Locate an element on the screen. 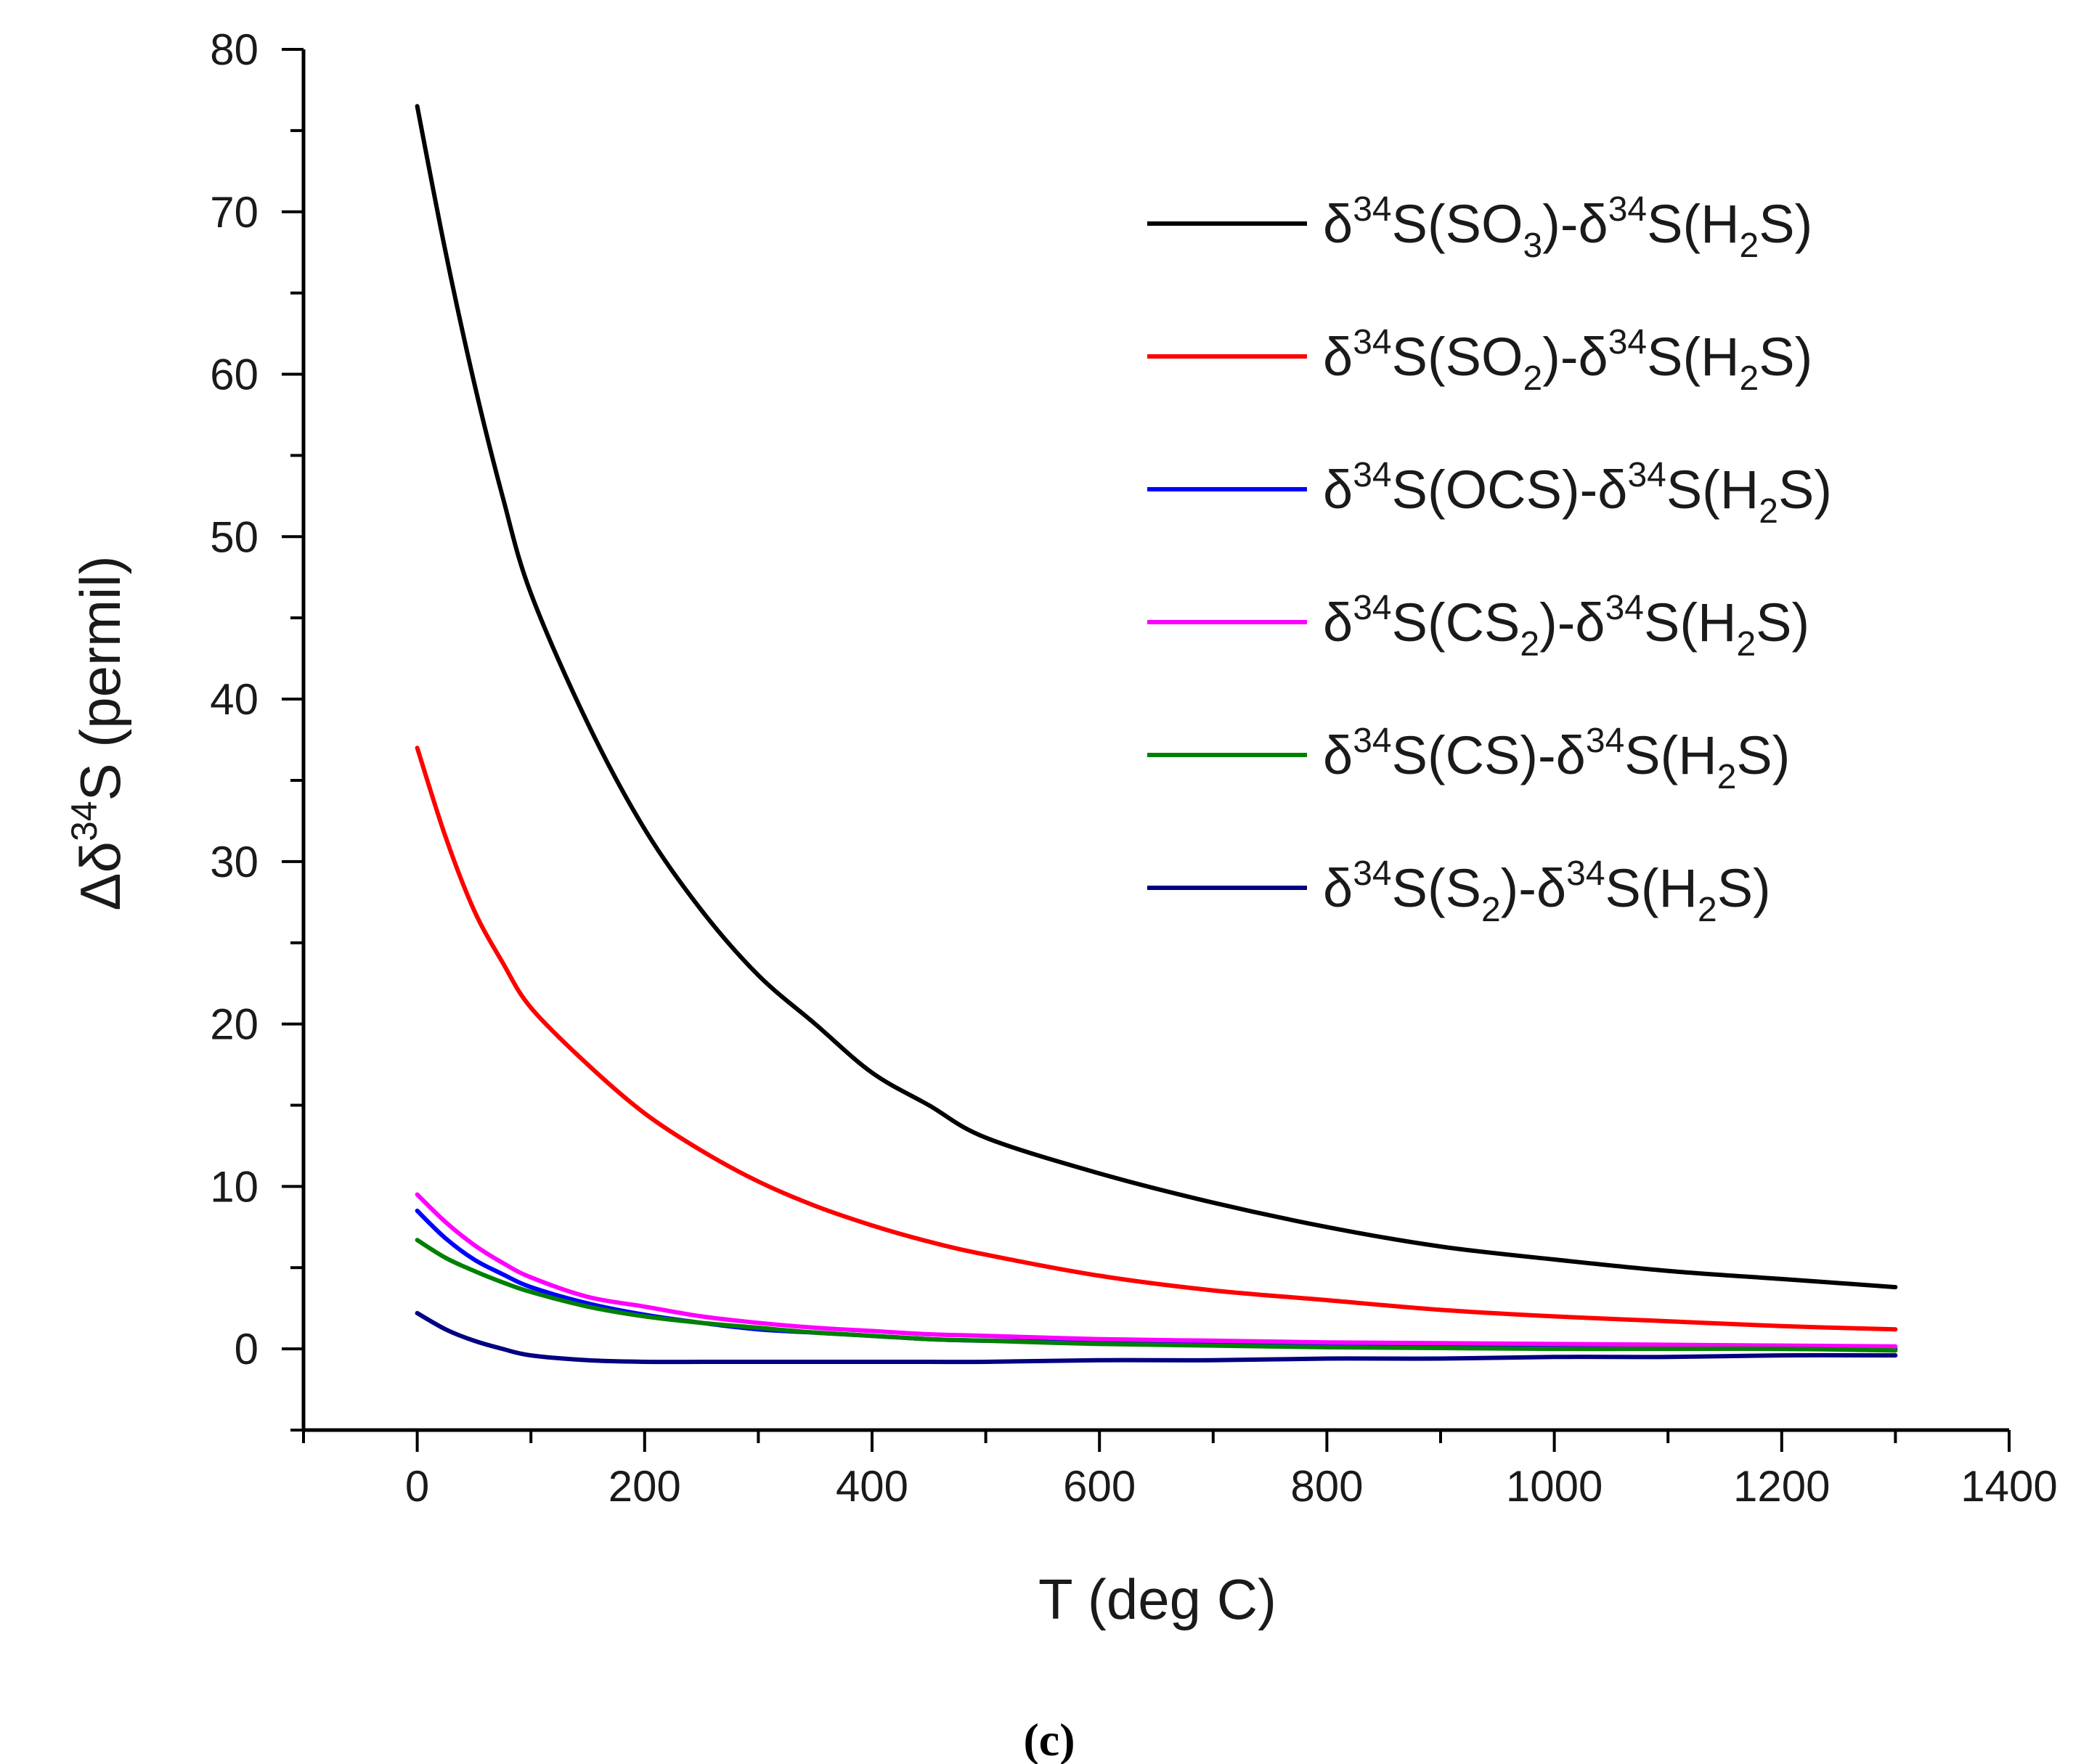 This screenshot has height=1764, width=2089. y-tick-label: 50 is located at coordinates (234, 537).